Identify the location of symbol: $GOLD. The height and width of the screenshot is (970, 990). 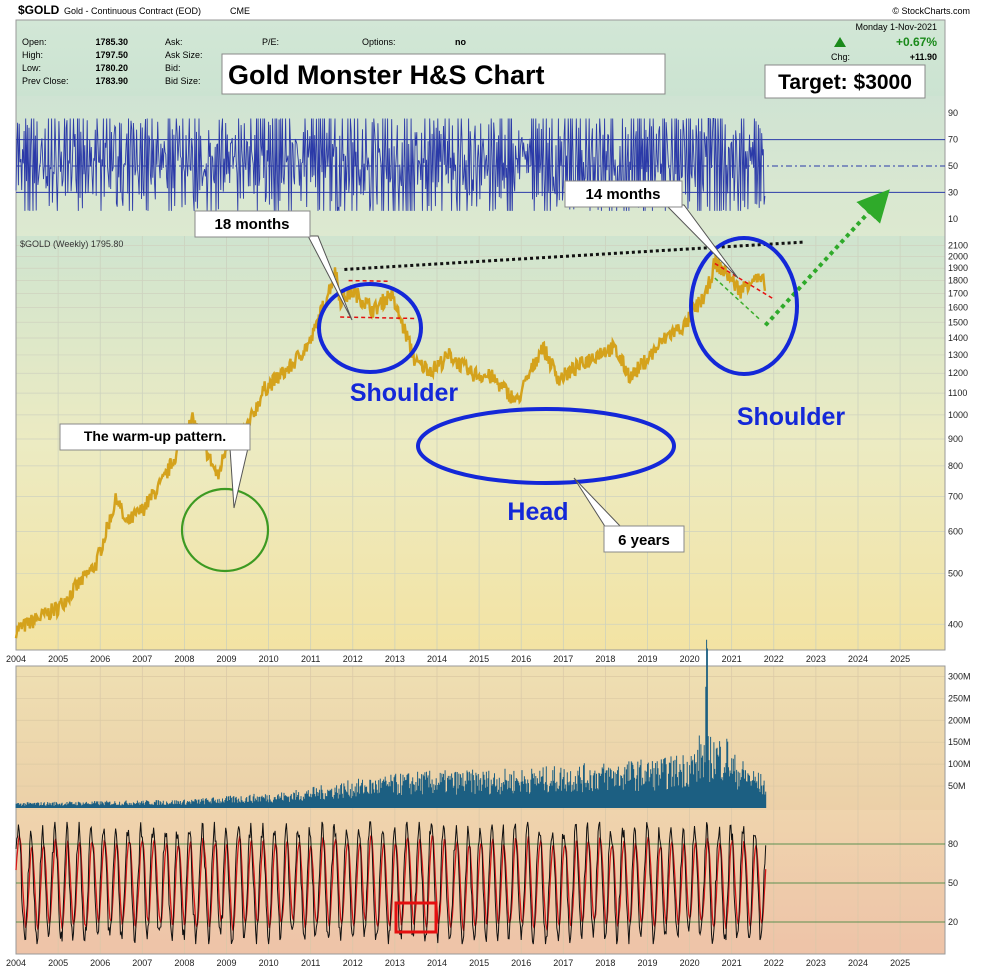
(39, 10).